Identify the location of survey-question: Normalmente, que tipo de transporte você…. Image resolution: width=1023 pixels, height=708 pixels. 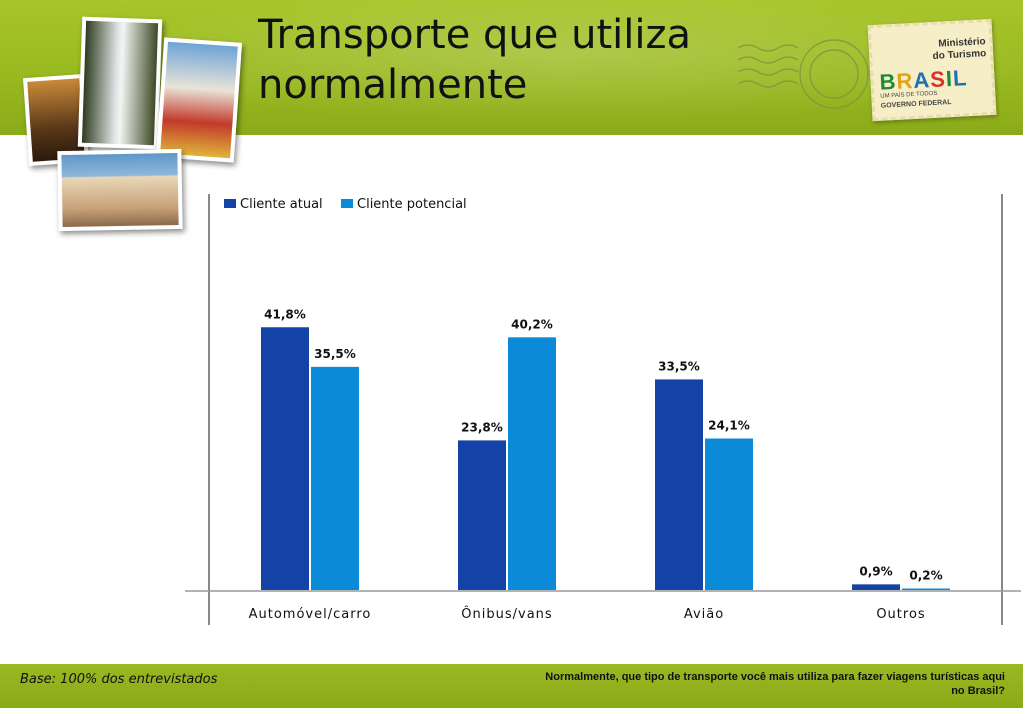
(775, 684).